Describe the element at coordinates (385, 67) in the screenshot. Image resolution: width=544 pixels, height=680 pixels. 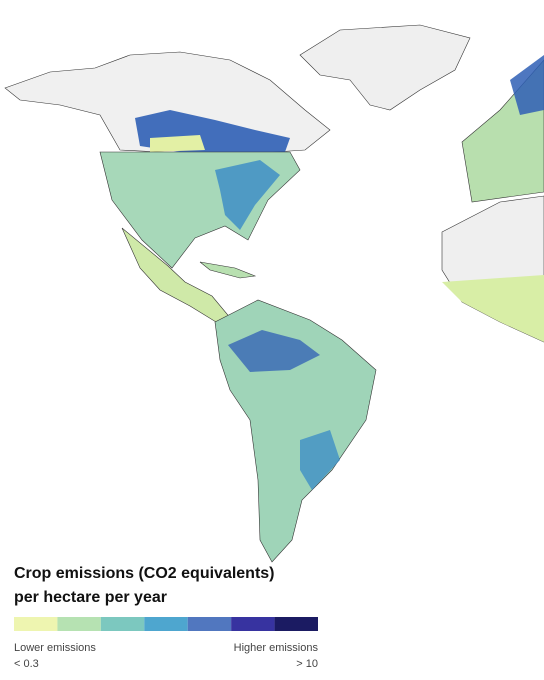
I see `greenland` at that location.